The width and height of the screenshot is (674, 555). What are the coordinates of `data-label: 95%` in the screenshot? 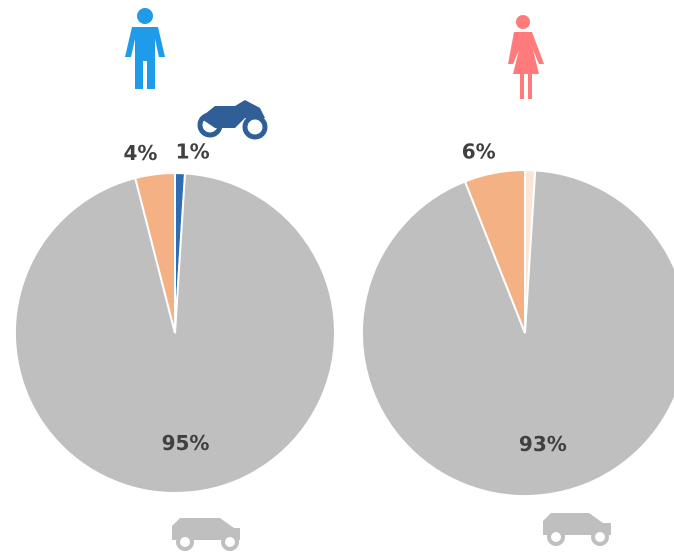 It's located at (186, 443).